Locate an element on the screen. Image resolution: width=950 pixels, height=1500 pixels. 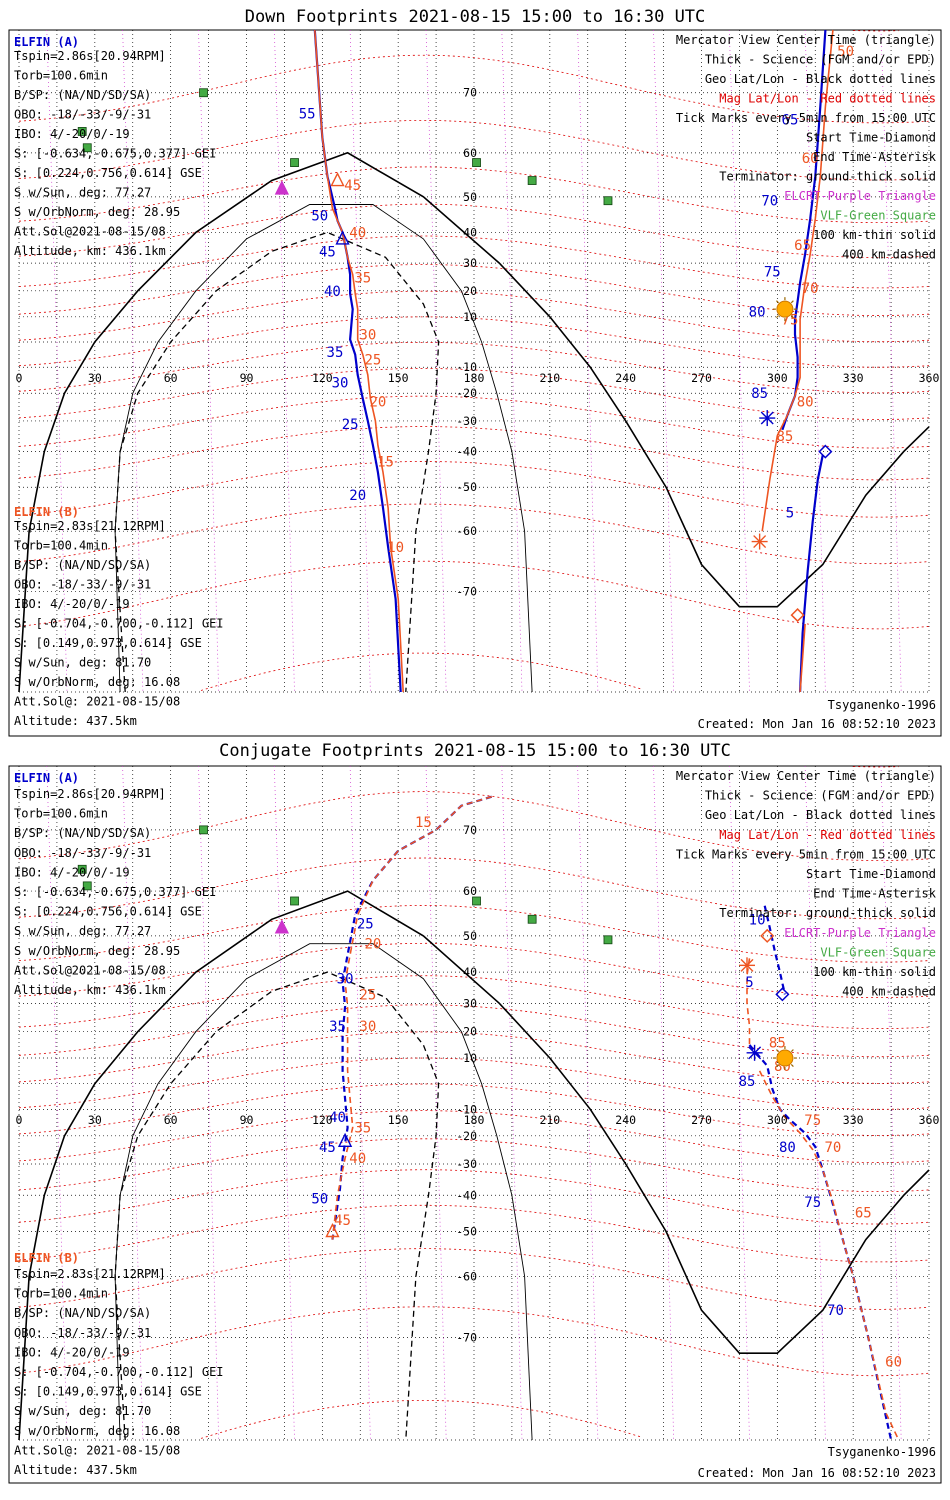
elfin-b-info-line: S: [-0.704,-0.700,-0.112] GEI is located at coordinates (119, 1372).